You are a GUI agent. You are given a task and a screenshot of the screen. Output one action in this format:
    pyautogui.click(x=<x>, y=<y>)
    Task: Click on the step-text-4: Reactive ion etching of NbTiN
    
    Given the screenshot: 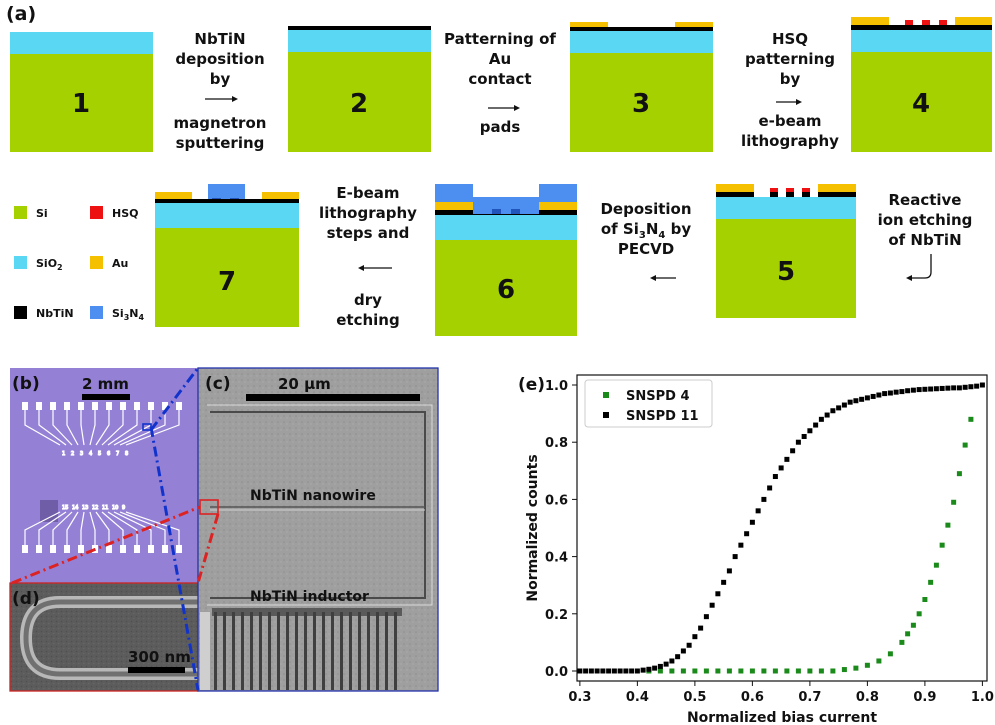 What is the action you would take?
    pyautogui.click(x=925, y=236)
    